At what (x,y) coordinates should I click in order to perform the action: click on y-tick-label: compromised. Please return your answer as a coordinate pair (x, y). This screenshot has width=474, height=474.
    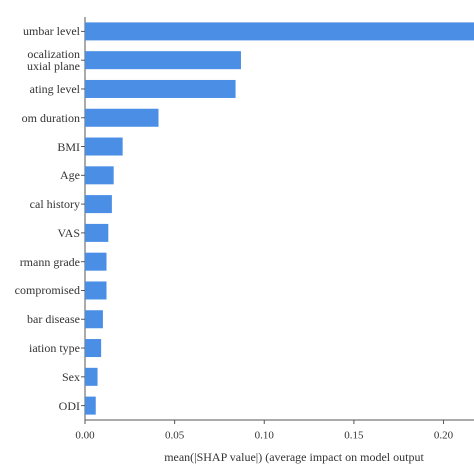
    Looking at the image, I should click on (47, 290).